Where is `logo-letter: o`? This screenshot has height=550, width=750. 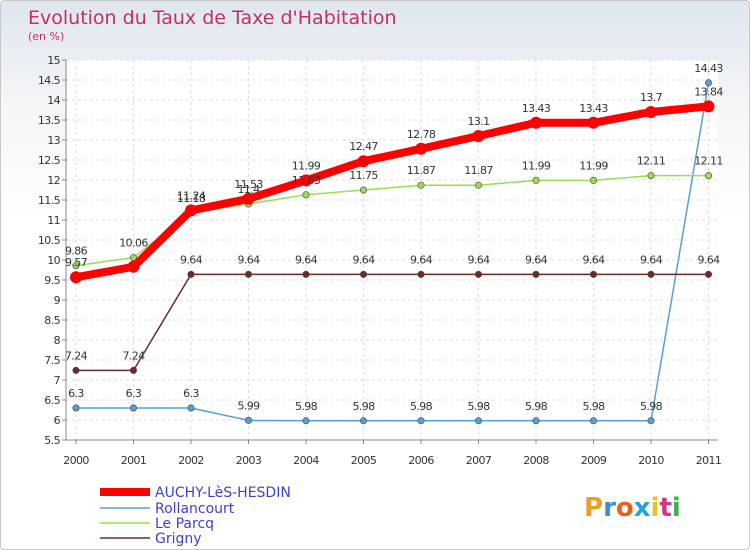 logo-letter: o is located at coordinates (625, 508).